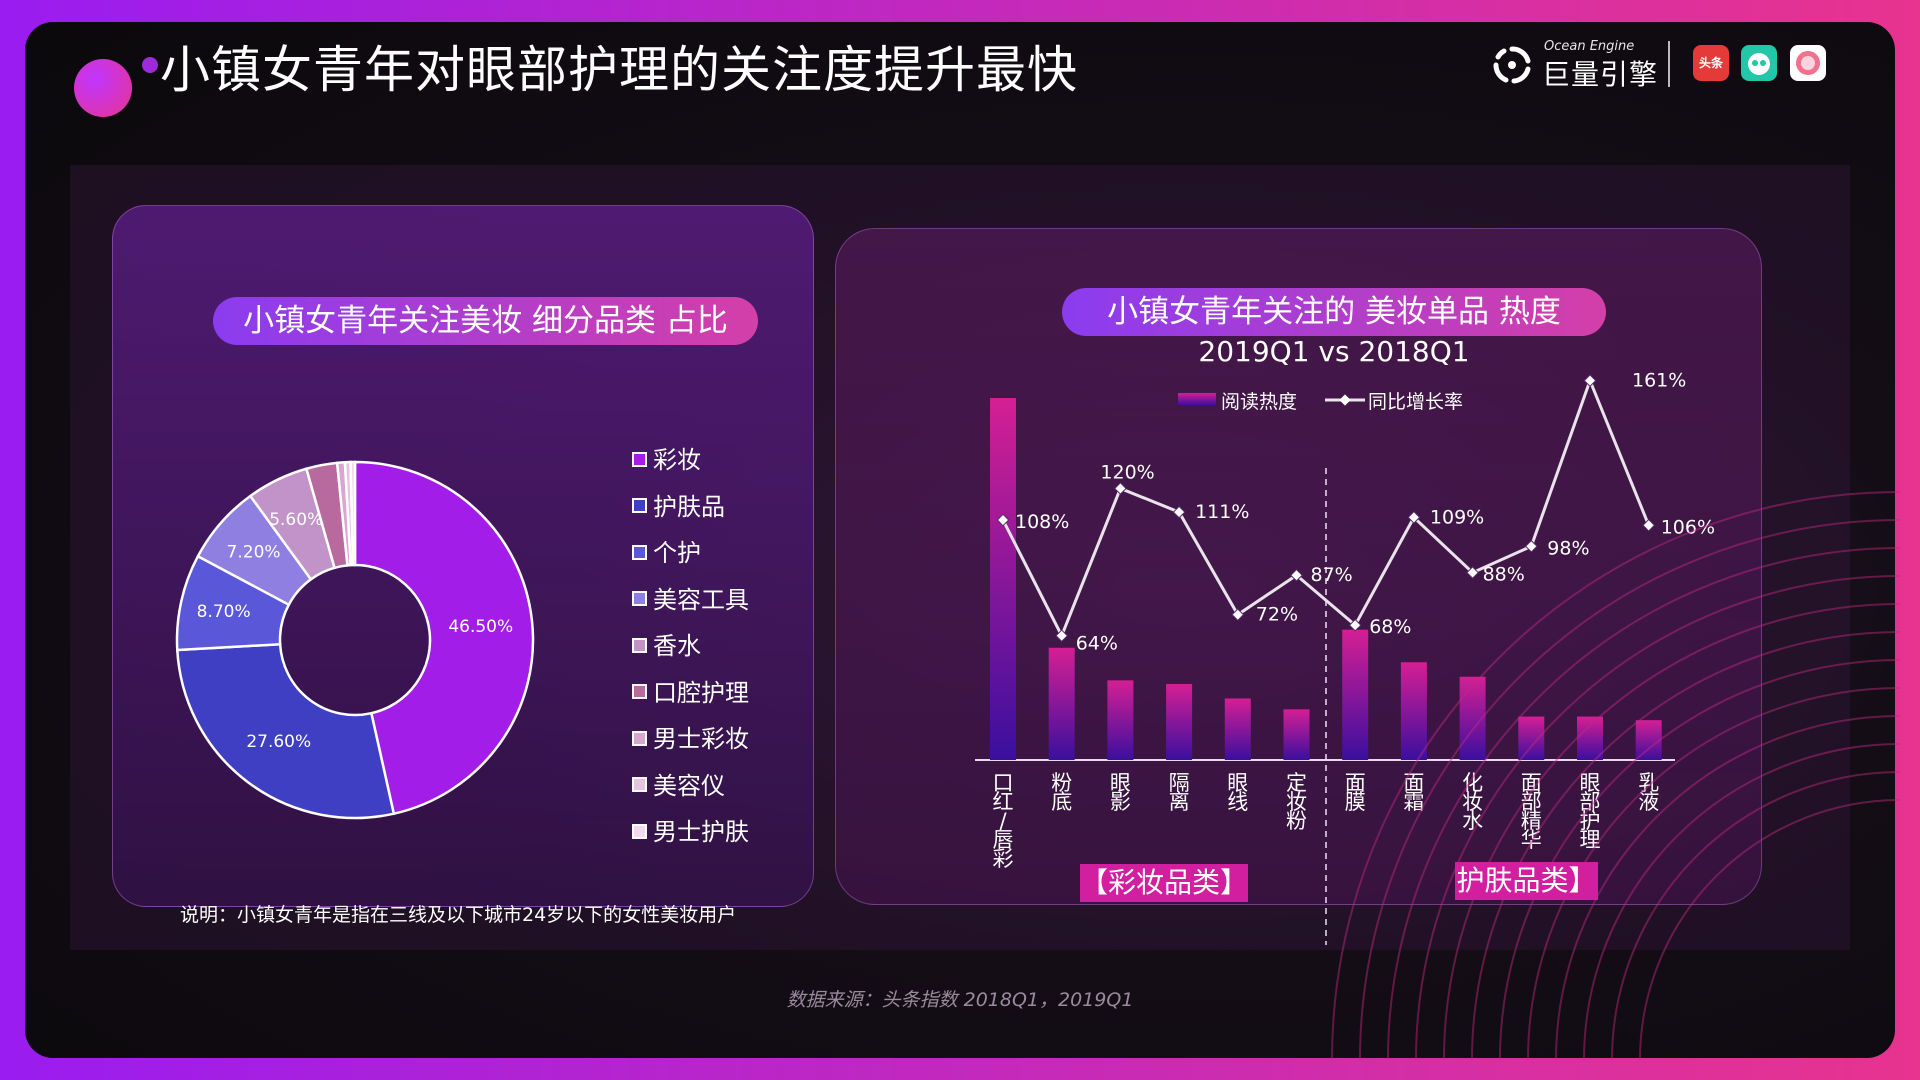 The height and width of the screenshot is (1080, 1920). I want to click on donut-data-label-4: 5.60%, so click(296, 520).